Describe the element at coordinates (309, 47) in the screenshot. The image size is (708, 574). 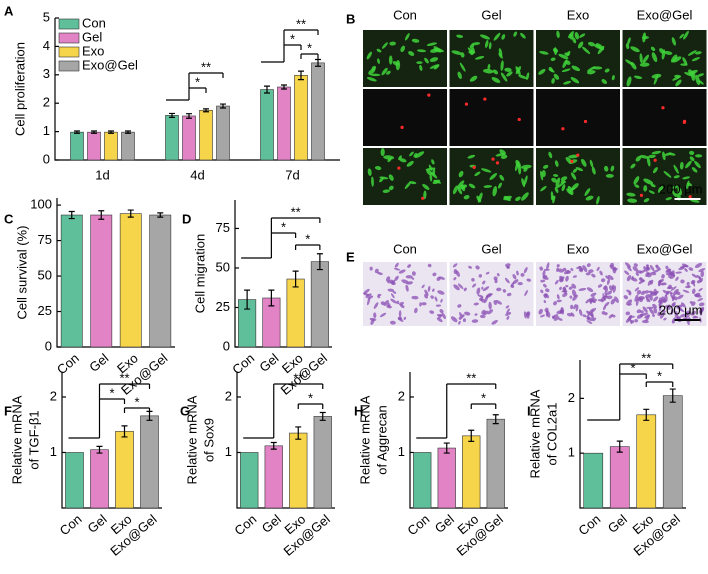
I see `significance-label: *` at that location.